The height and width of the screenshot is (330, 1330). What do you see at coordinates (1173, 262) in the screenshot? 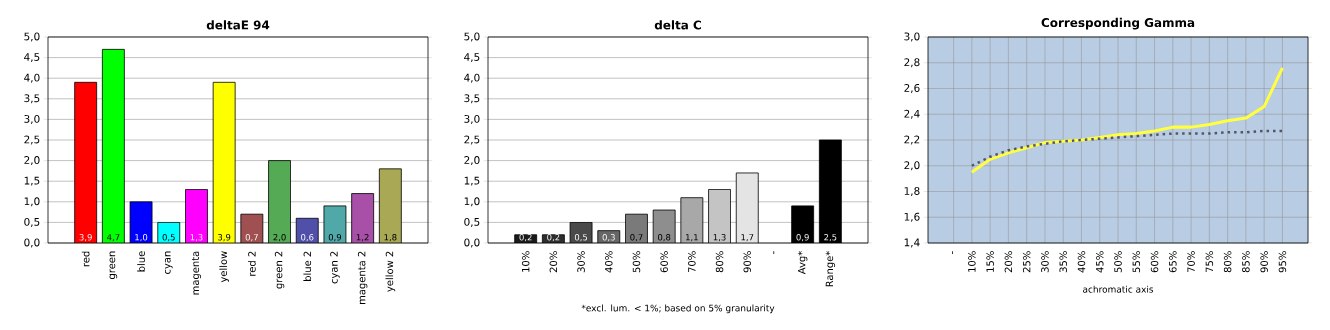
I see `x-tick-label: 65%` at bounding box center [1173, 262].